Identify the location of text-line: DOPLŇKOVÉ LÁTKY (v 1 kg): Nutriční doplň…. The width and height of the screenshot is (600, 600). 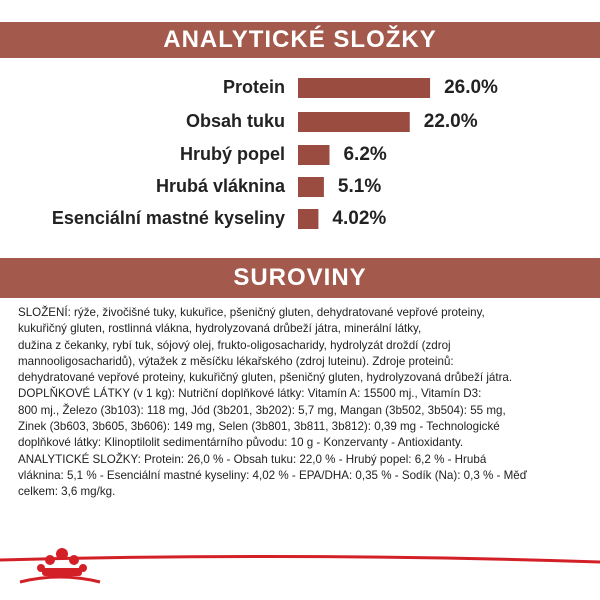
(250, 394).